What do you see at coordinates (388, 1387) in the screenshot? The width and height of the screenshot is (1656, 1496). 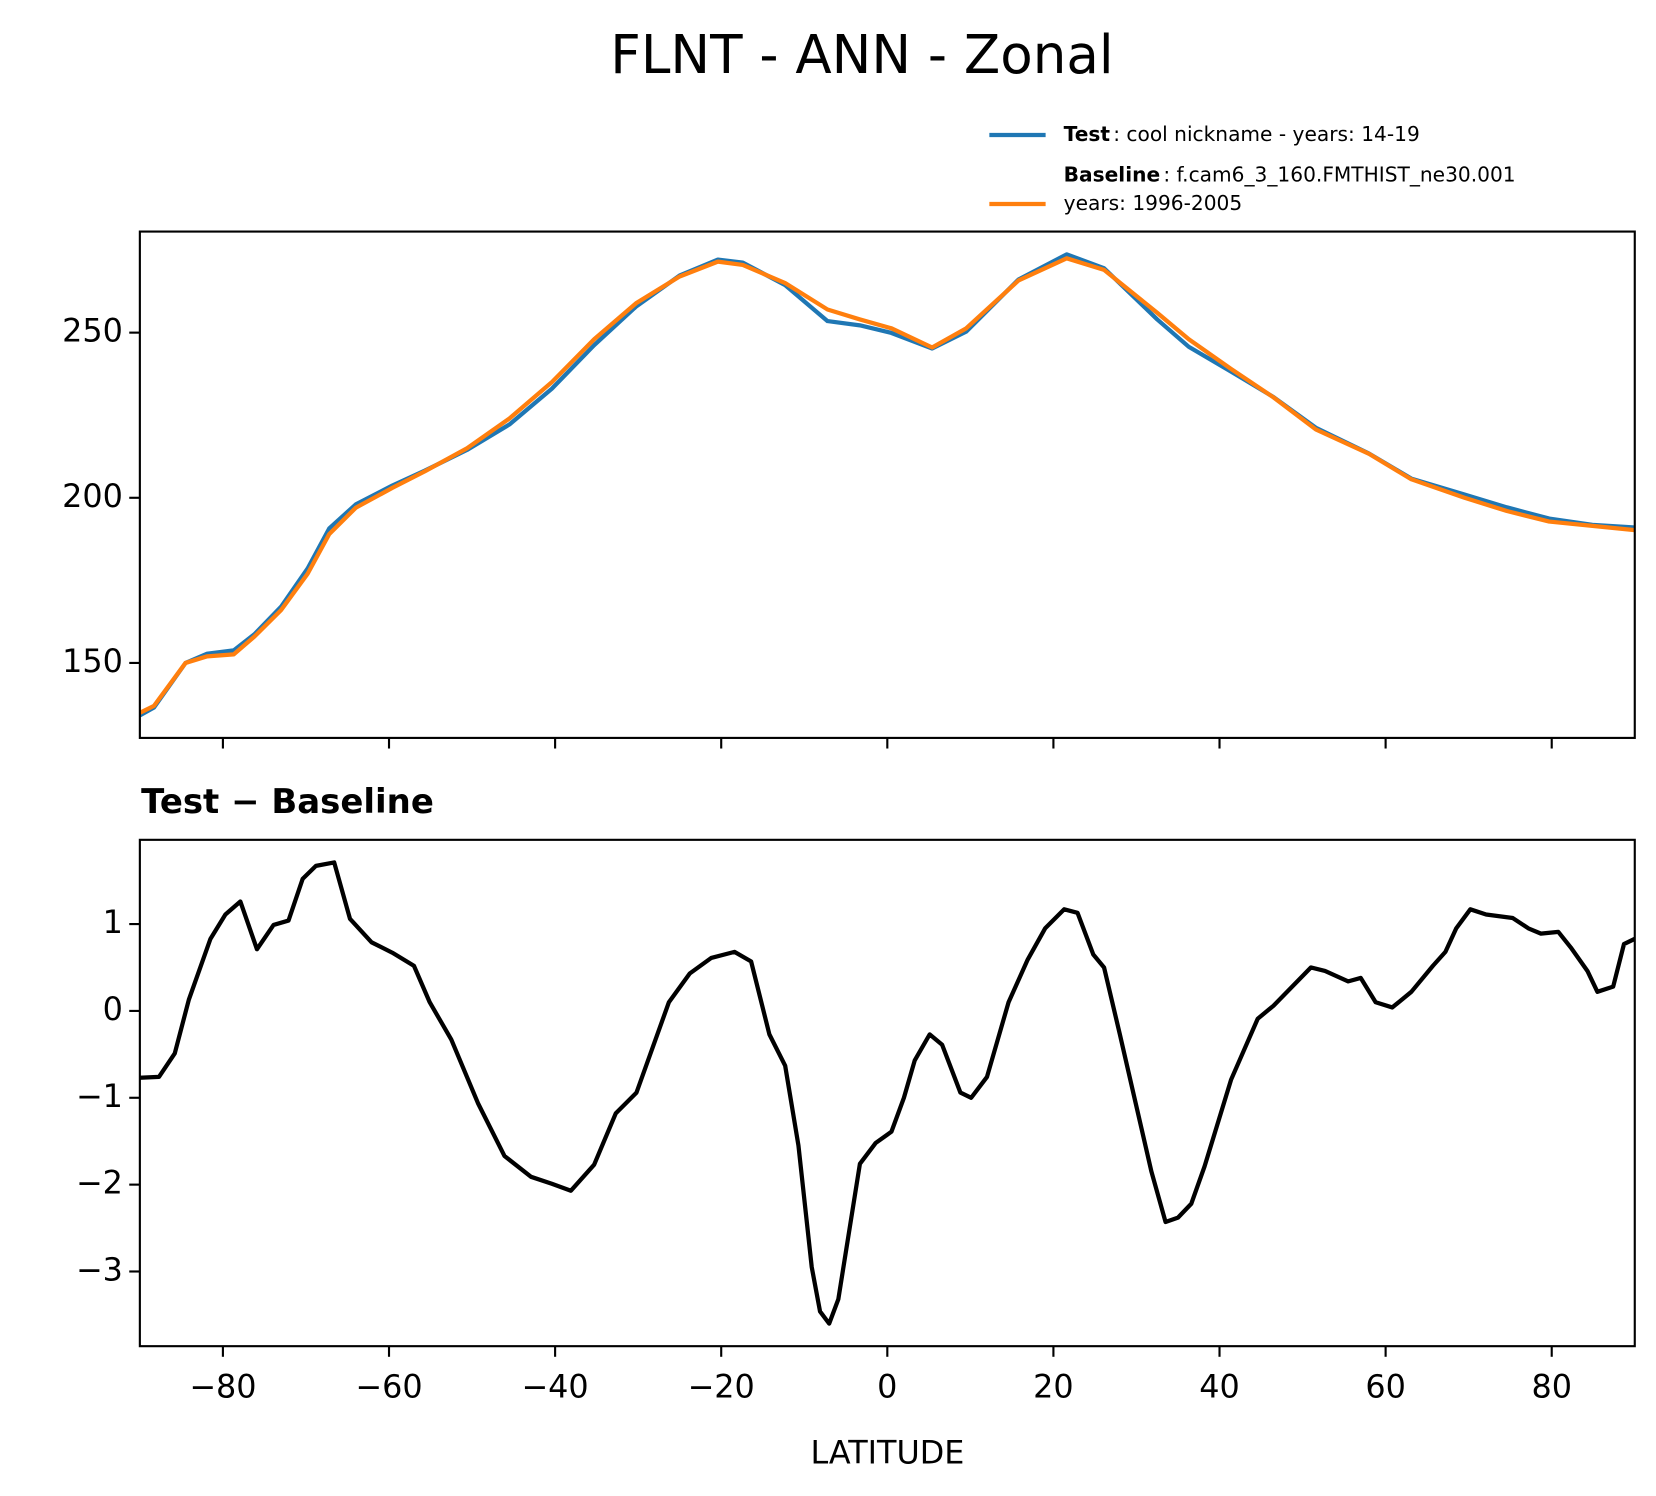 I see `x-tick-label: −60` at bounding box center [388, 1387].